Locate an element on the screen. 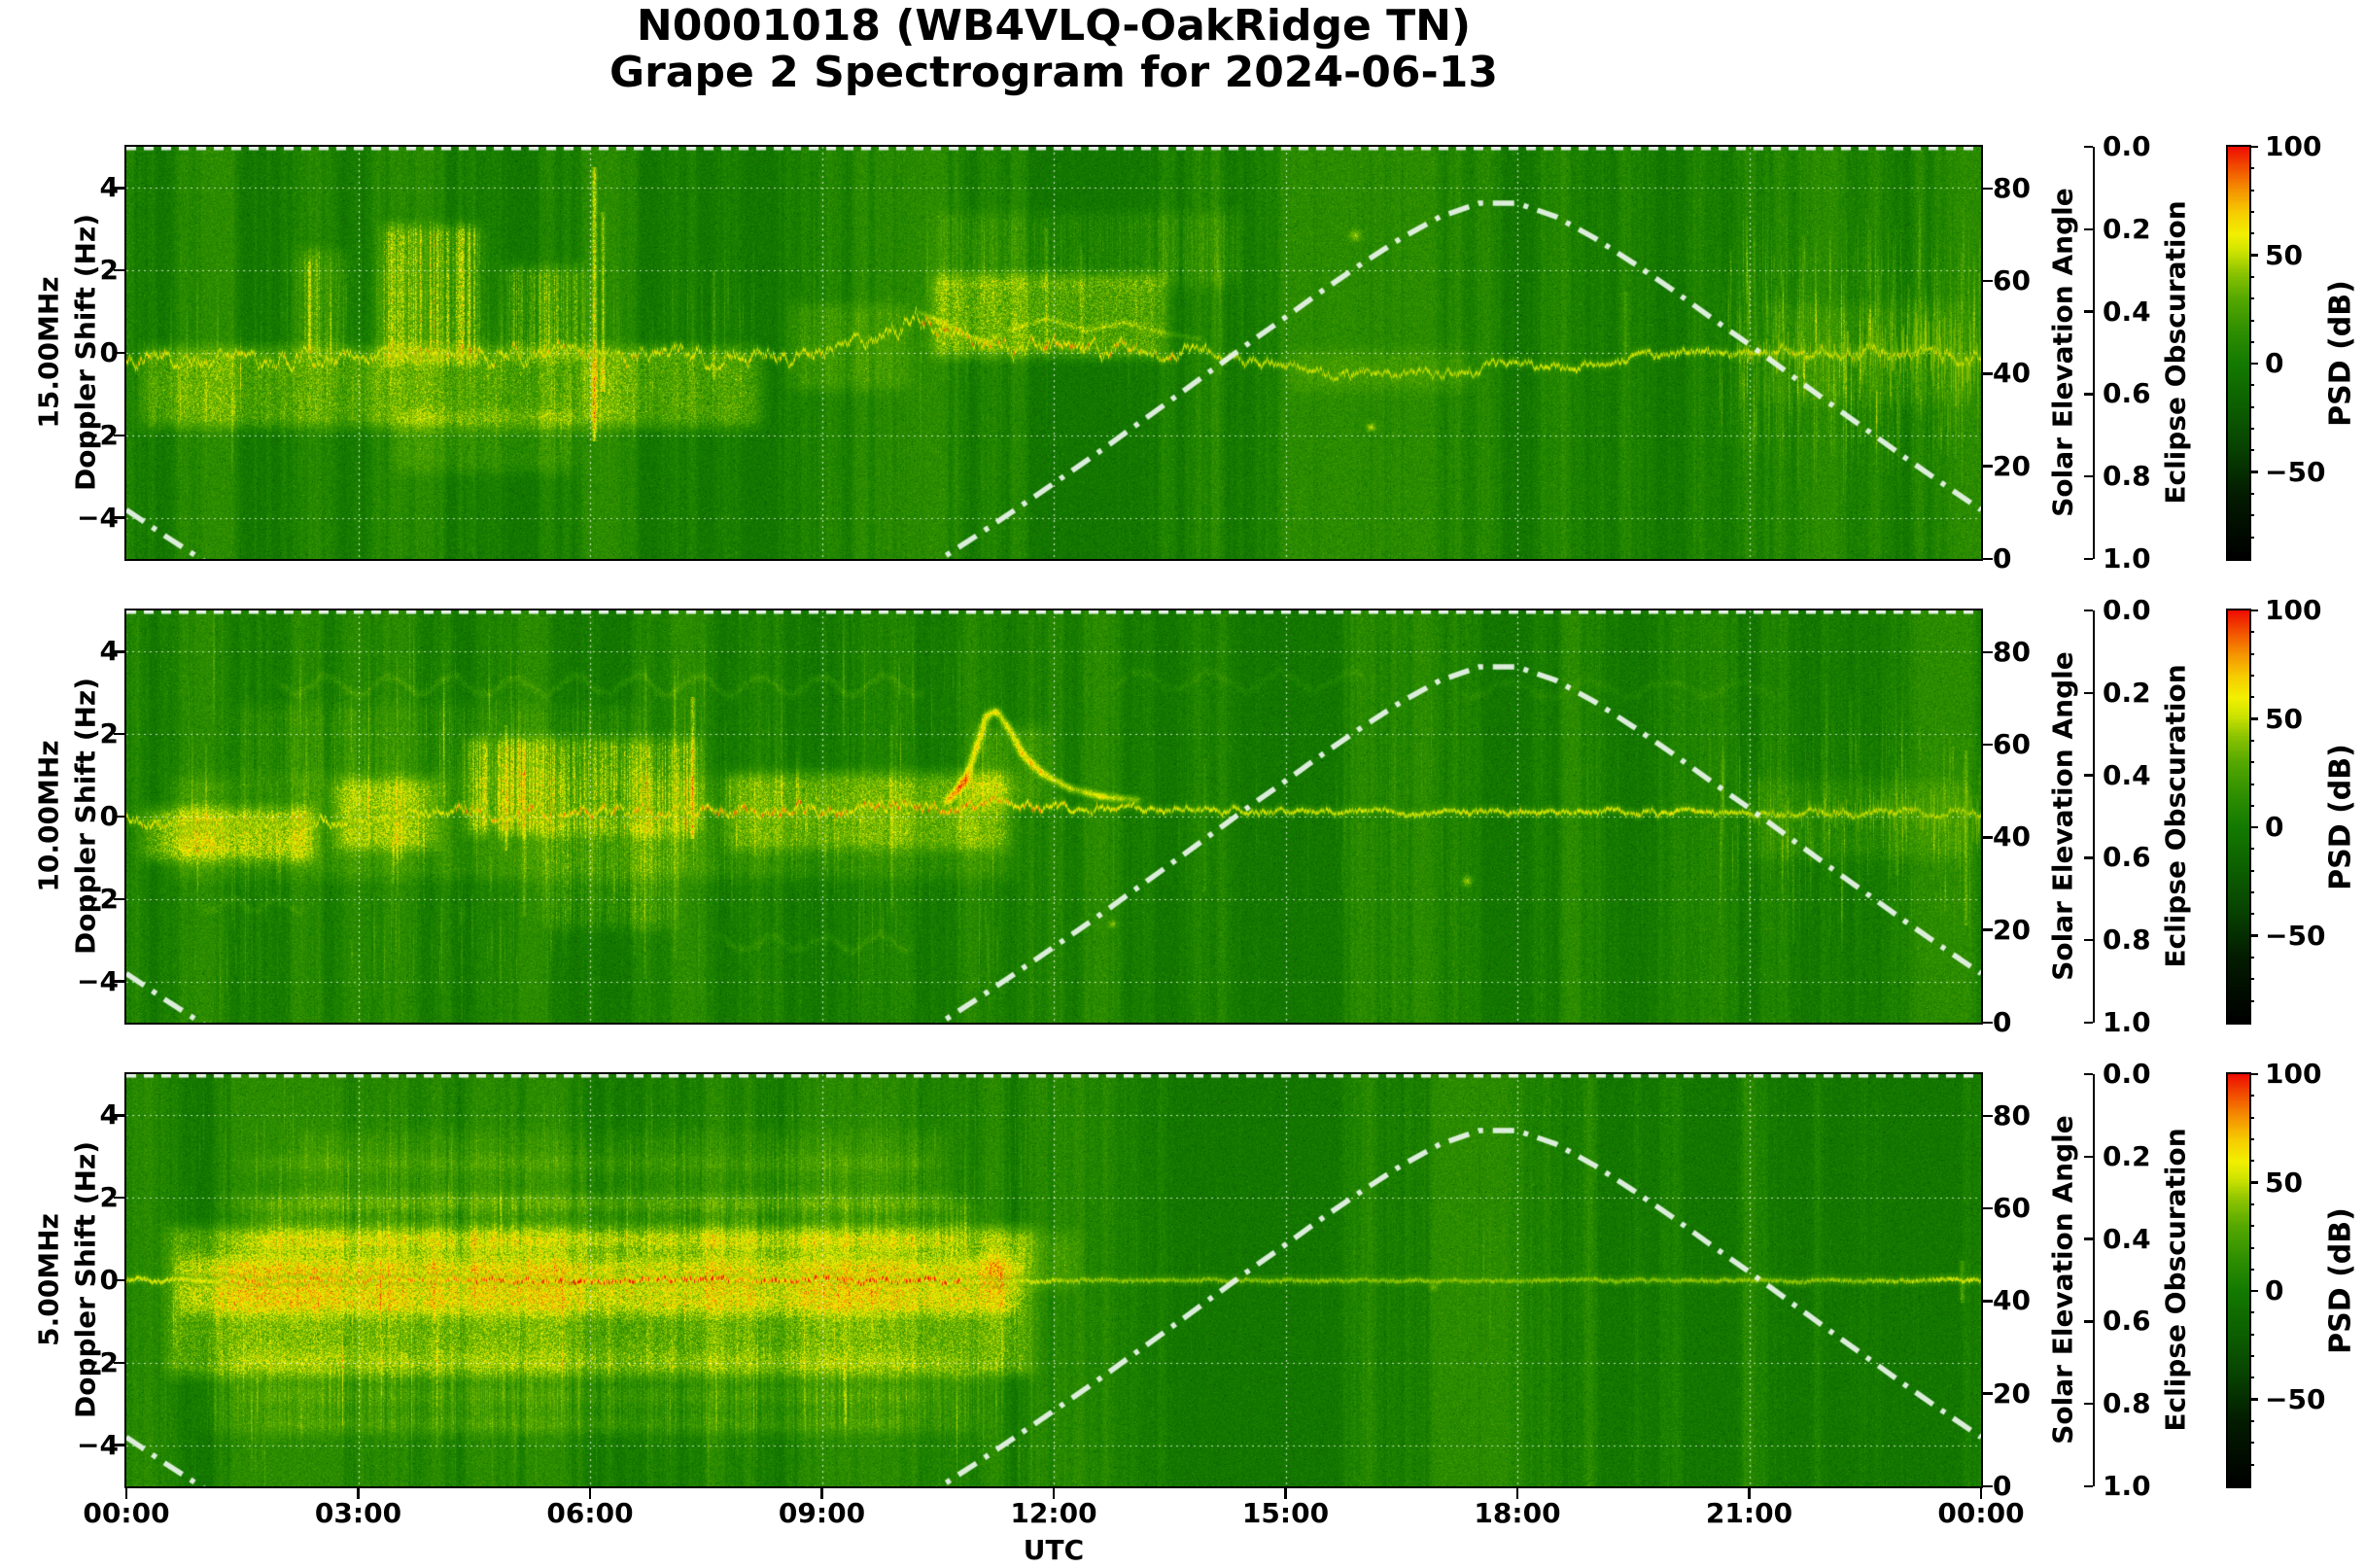 Image resolution: width=2365 pixels, height=1568 pixels. colorbar-tick-label: −50 is located at coordinates (2296, 471).